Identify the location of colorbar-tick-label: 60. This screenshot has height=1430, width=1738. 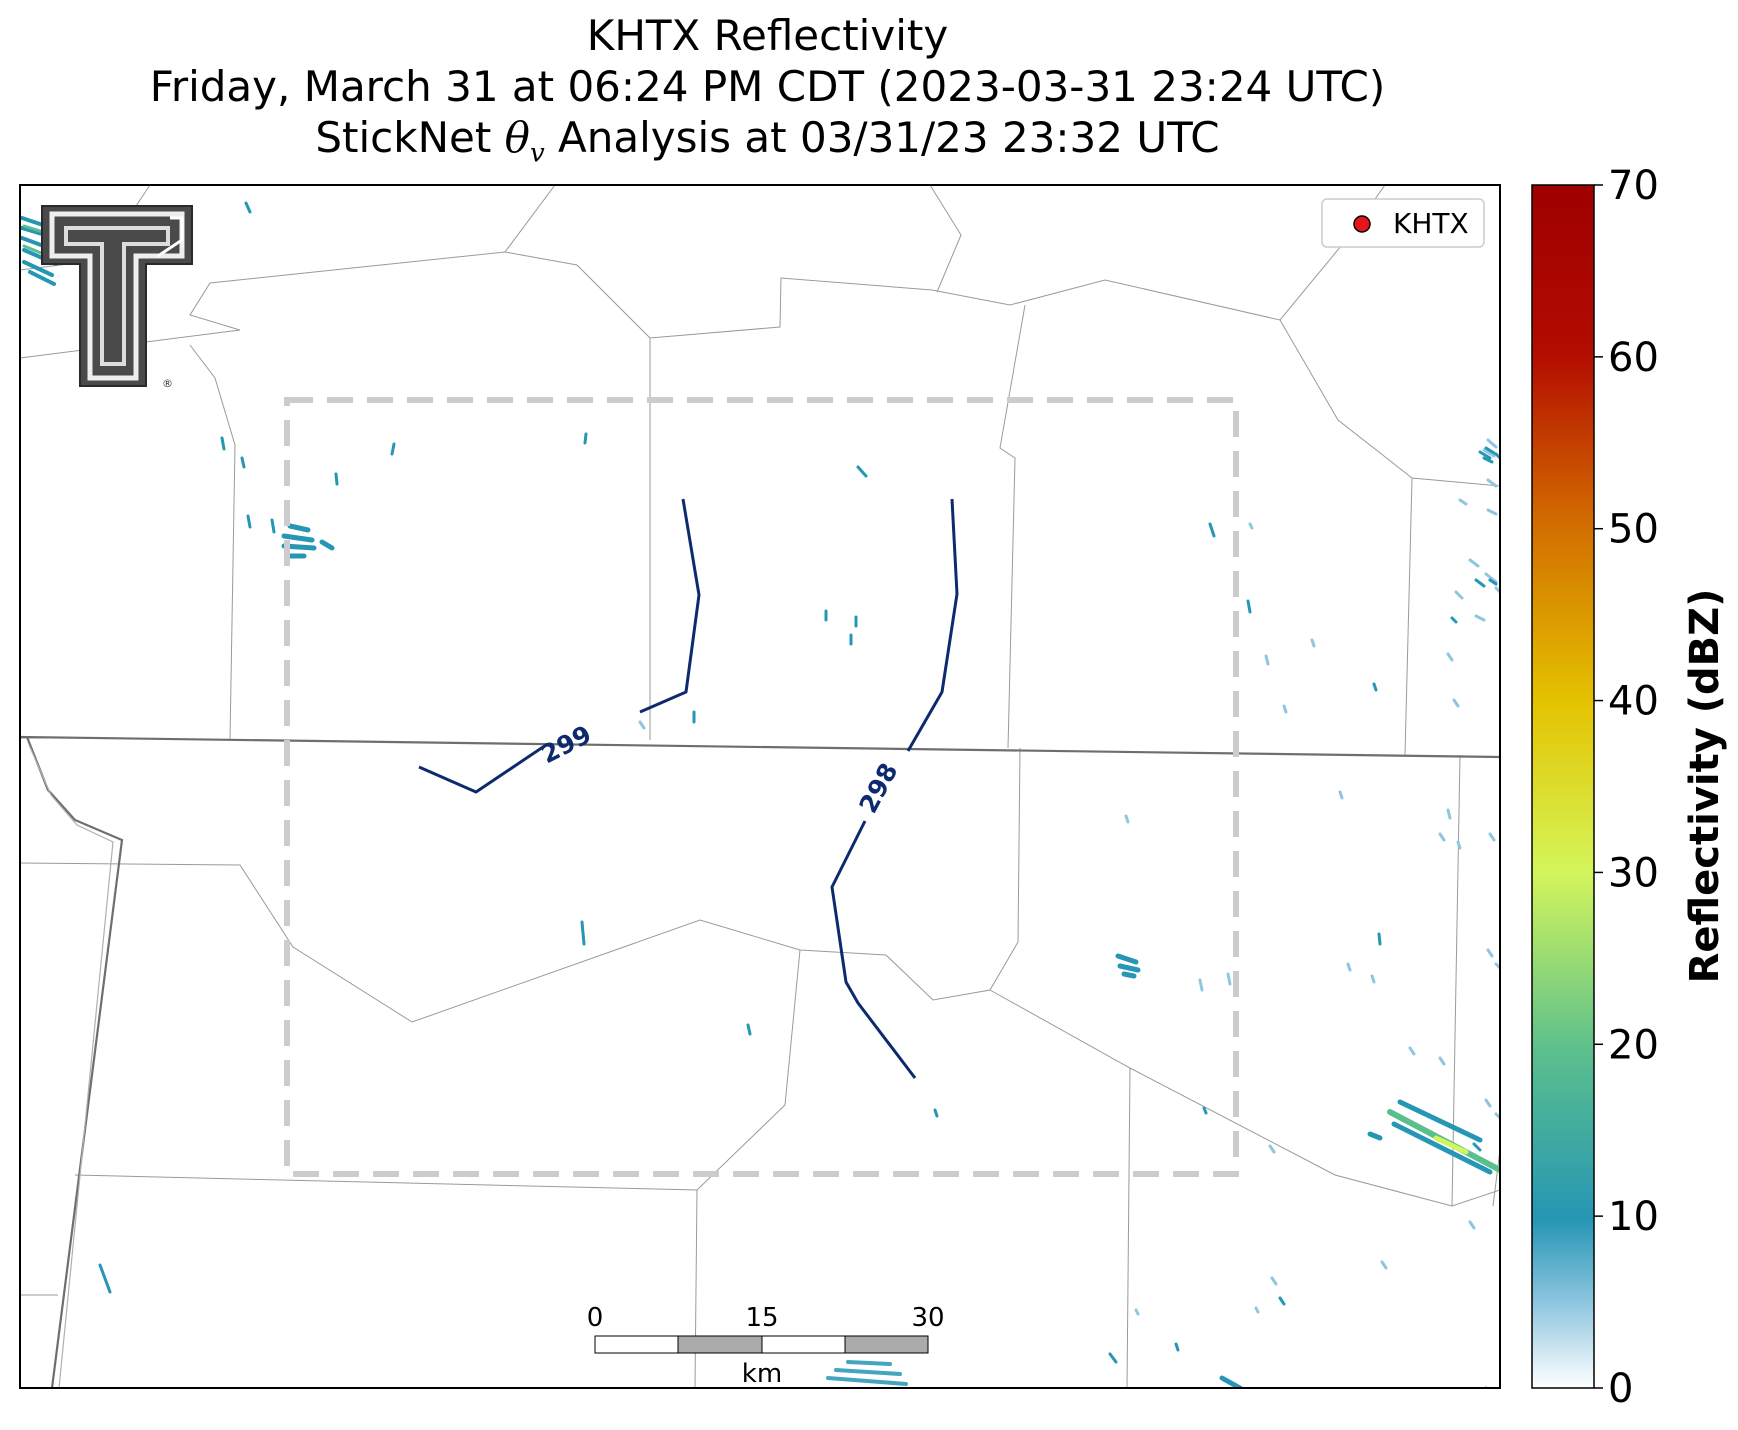
(1633, 358).